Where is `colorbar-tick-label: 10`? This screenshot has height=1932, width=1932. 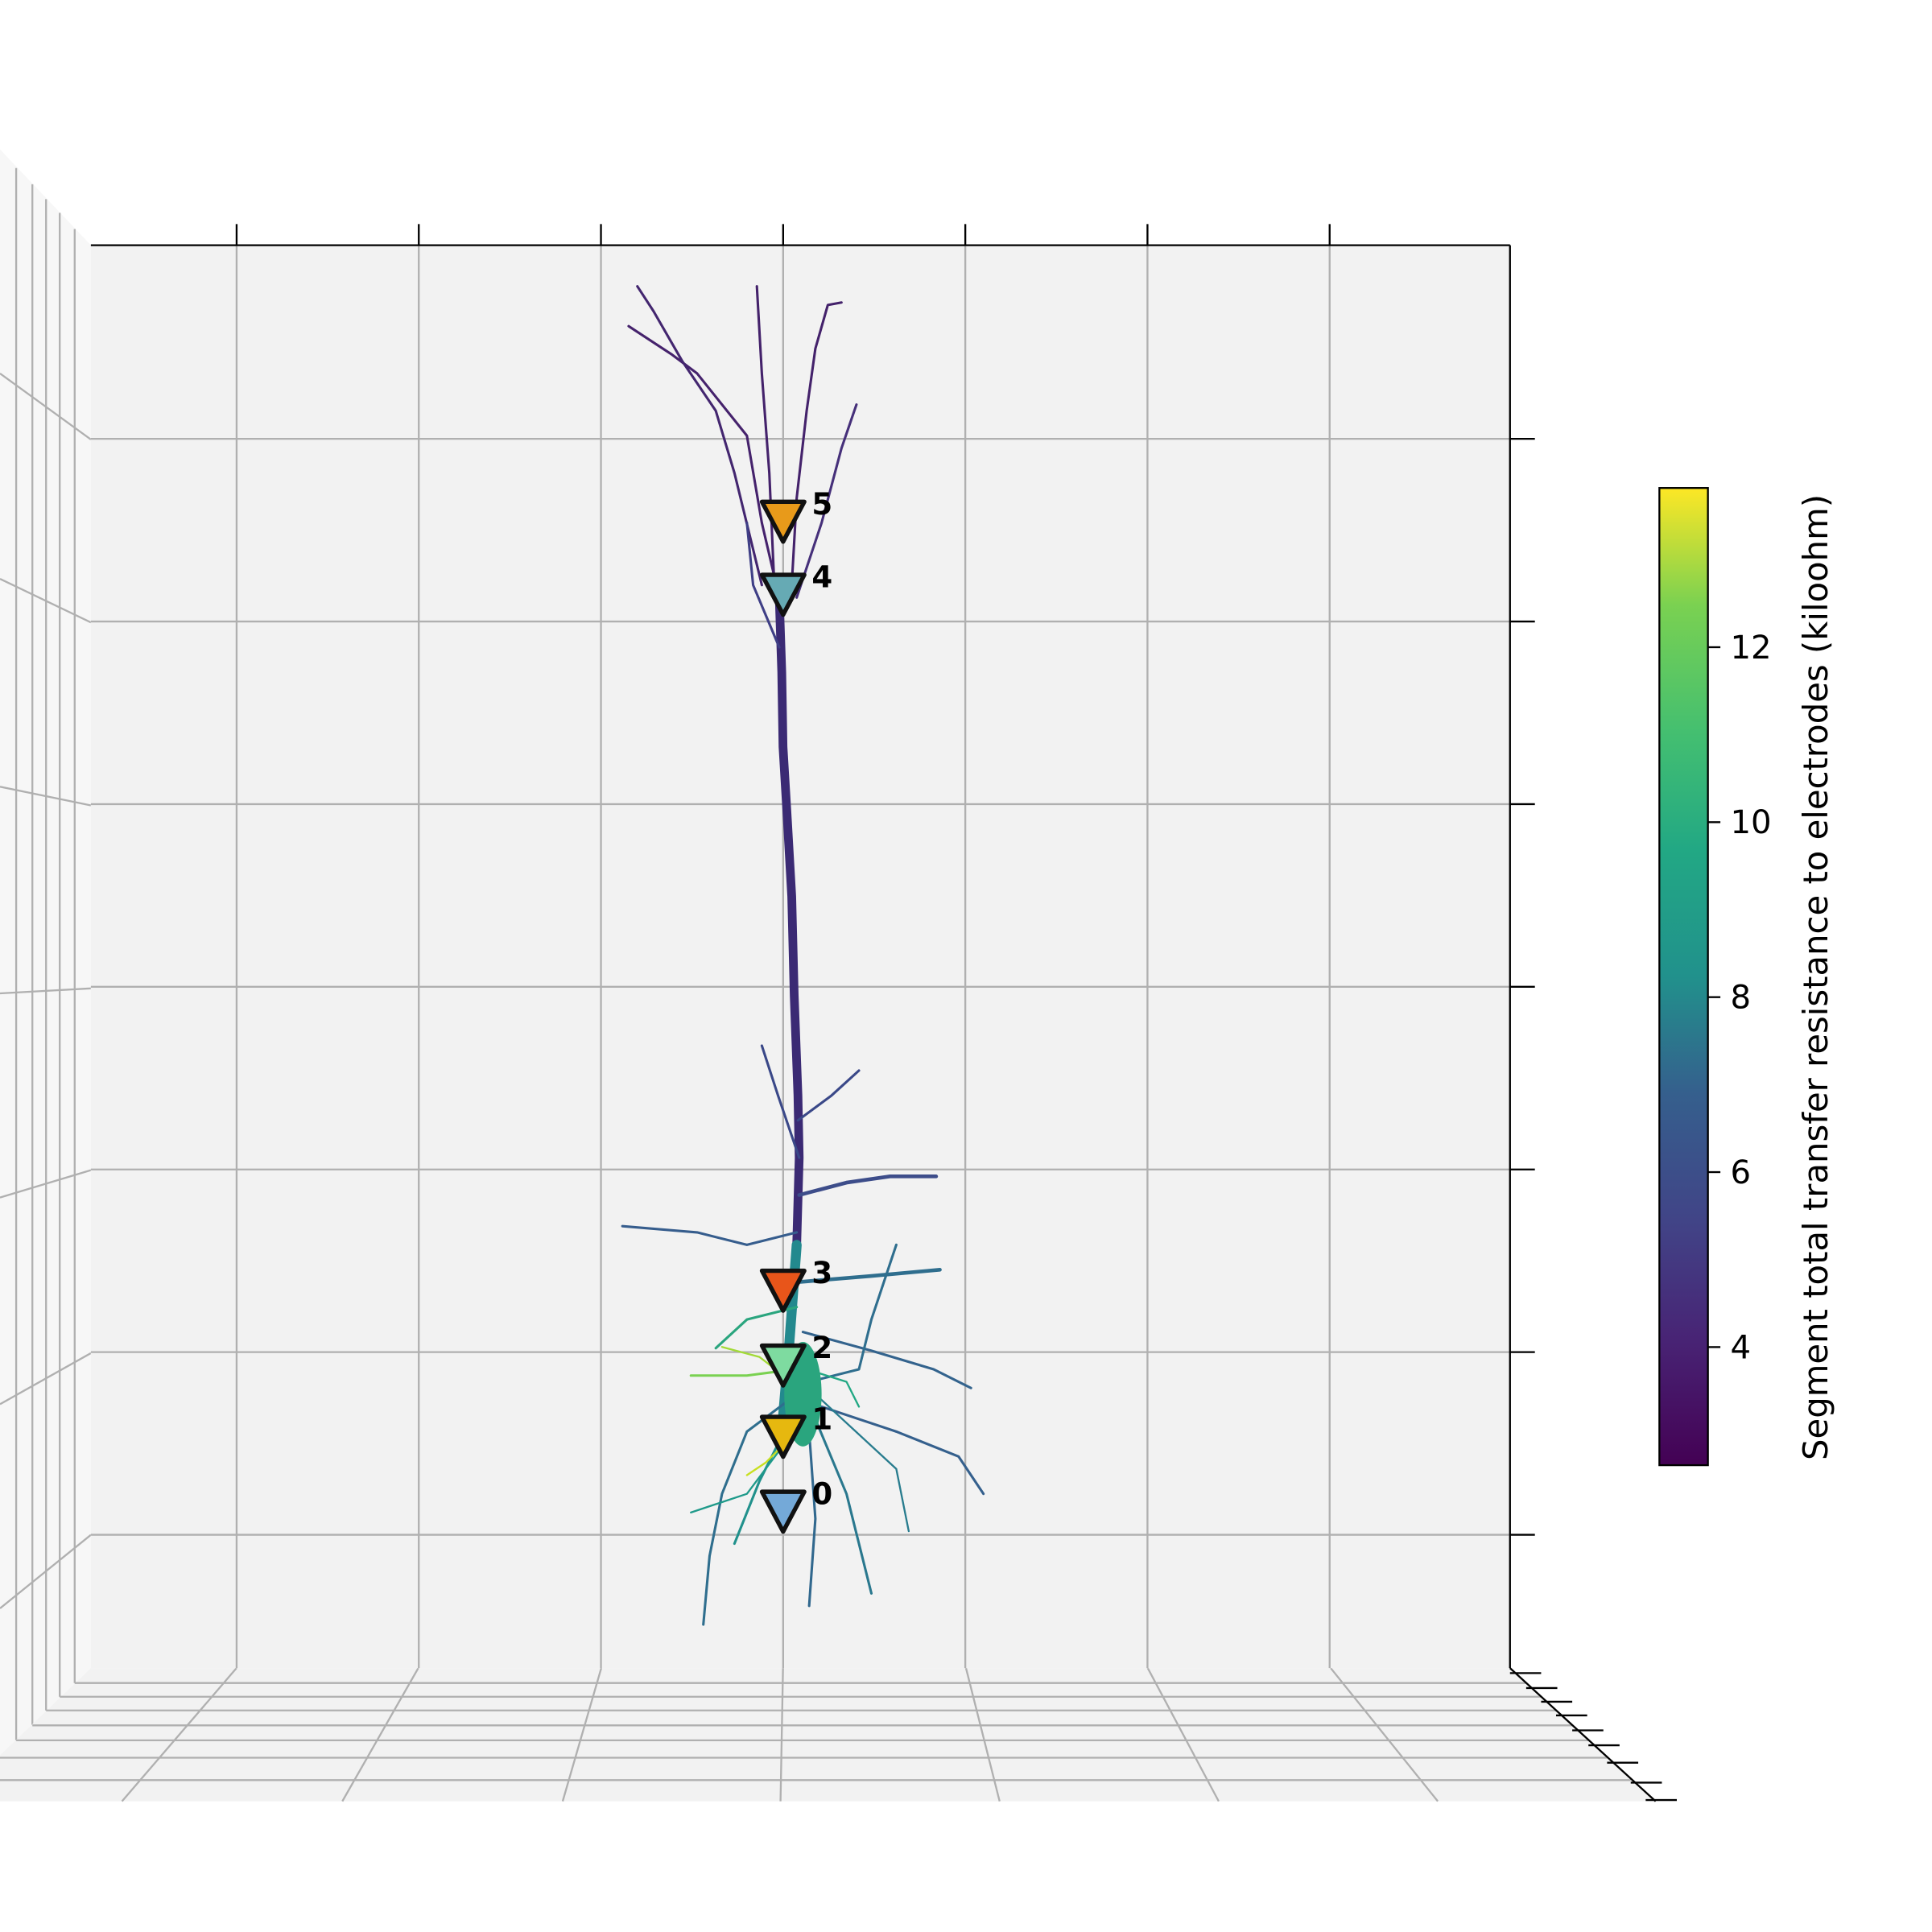
colorbar-tick-label: 10 is located at coordinates (1750, 822).